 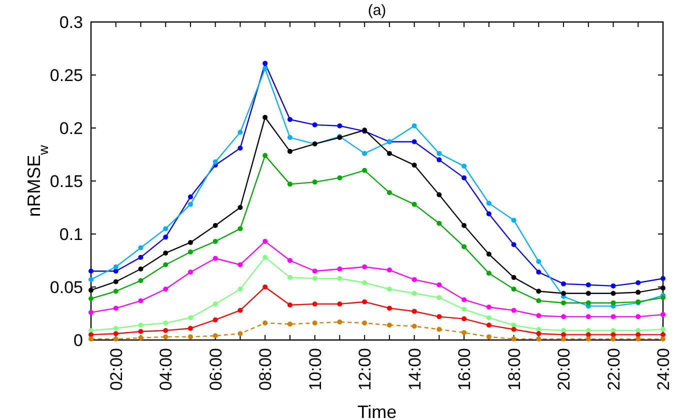 What do you see at coordinates (71, 234) in the screenshot?
I see `y-tick-label: 0.1` at bounding box center [71, 234].